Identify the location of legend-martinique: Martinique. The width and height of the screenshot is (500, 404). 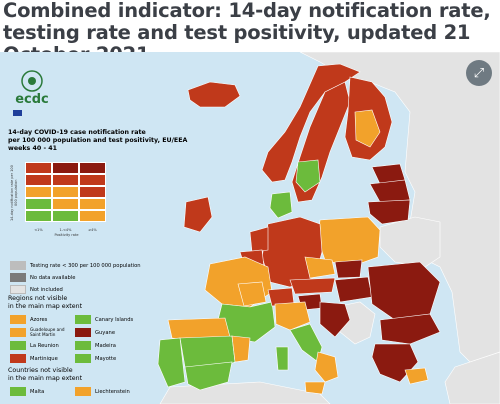
(44, 359).